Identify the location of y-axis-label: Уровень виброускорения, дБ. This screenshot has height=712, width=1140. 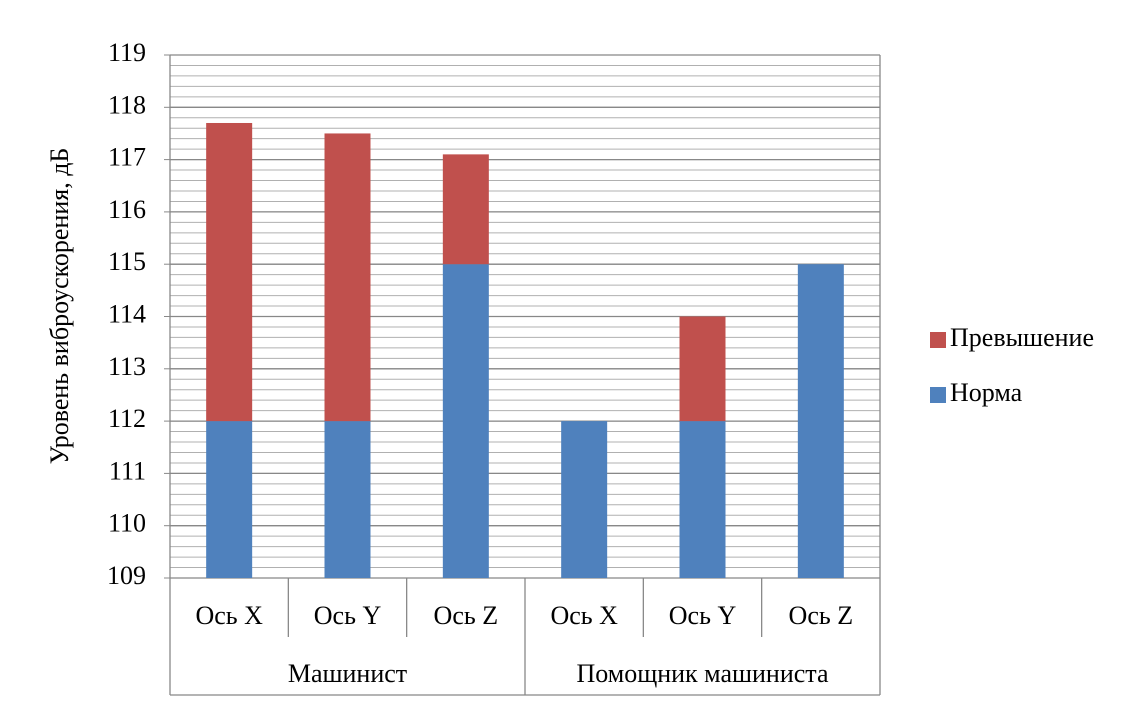
(59, 306).